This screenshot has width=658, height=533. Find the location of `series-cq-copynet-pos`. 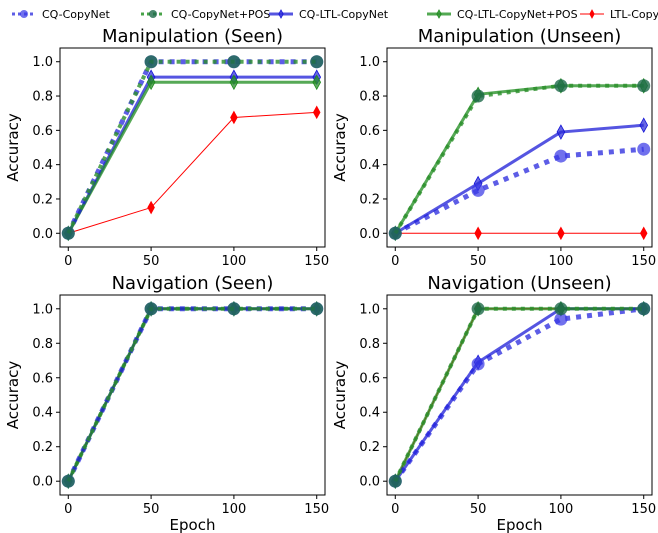

series-cq-copynet-pos is located at coordinates (192, 147).